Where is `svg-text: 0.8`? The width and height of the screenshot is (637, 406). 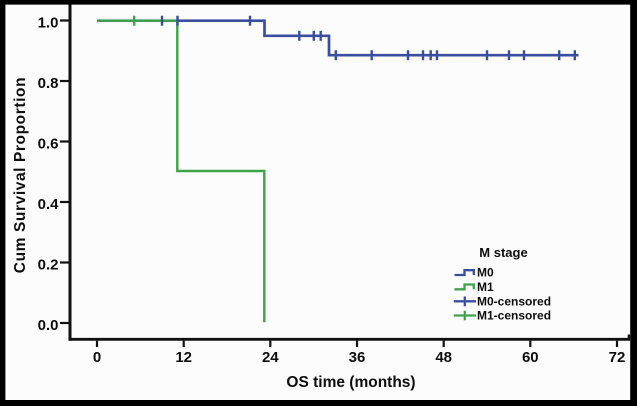 svg-text: 0.8 is located at coordinates (48, 83).